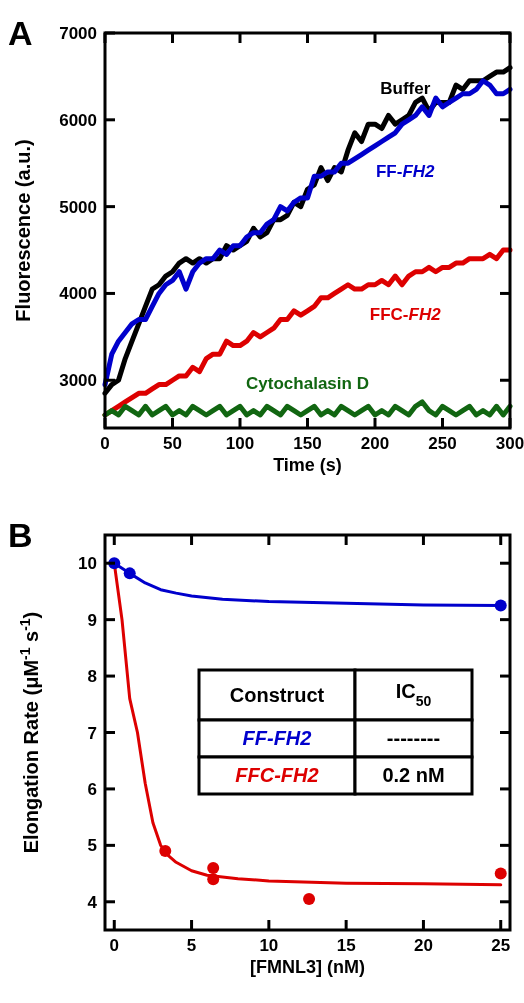  What do you see at coordinates (92, 677) in the screenshot?
I see `y-tick-label: 8` at bounding box center [92, 677].